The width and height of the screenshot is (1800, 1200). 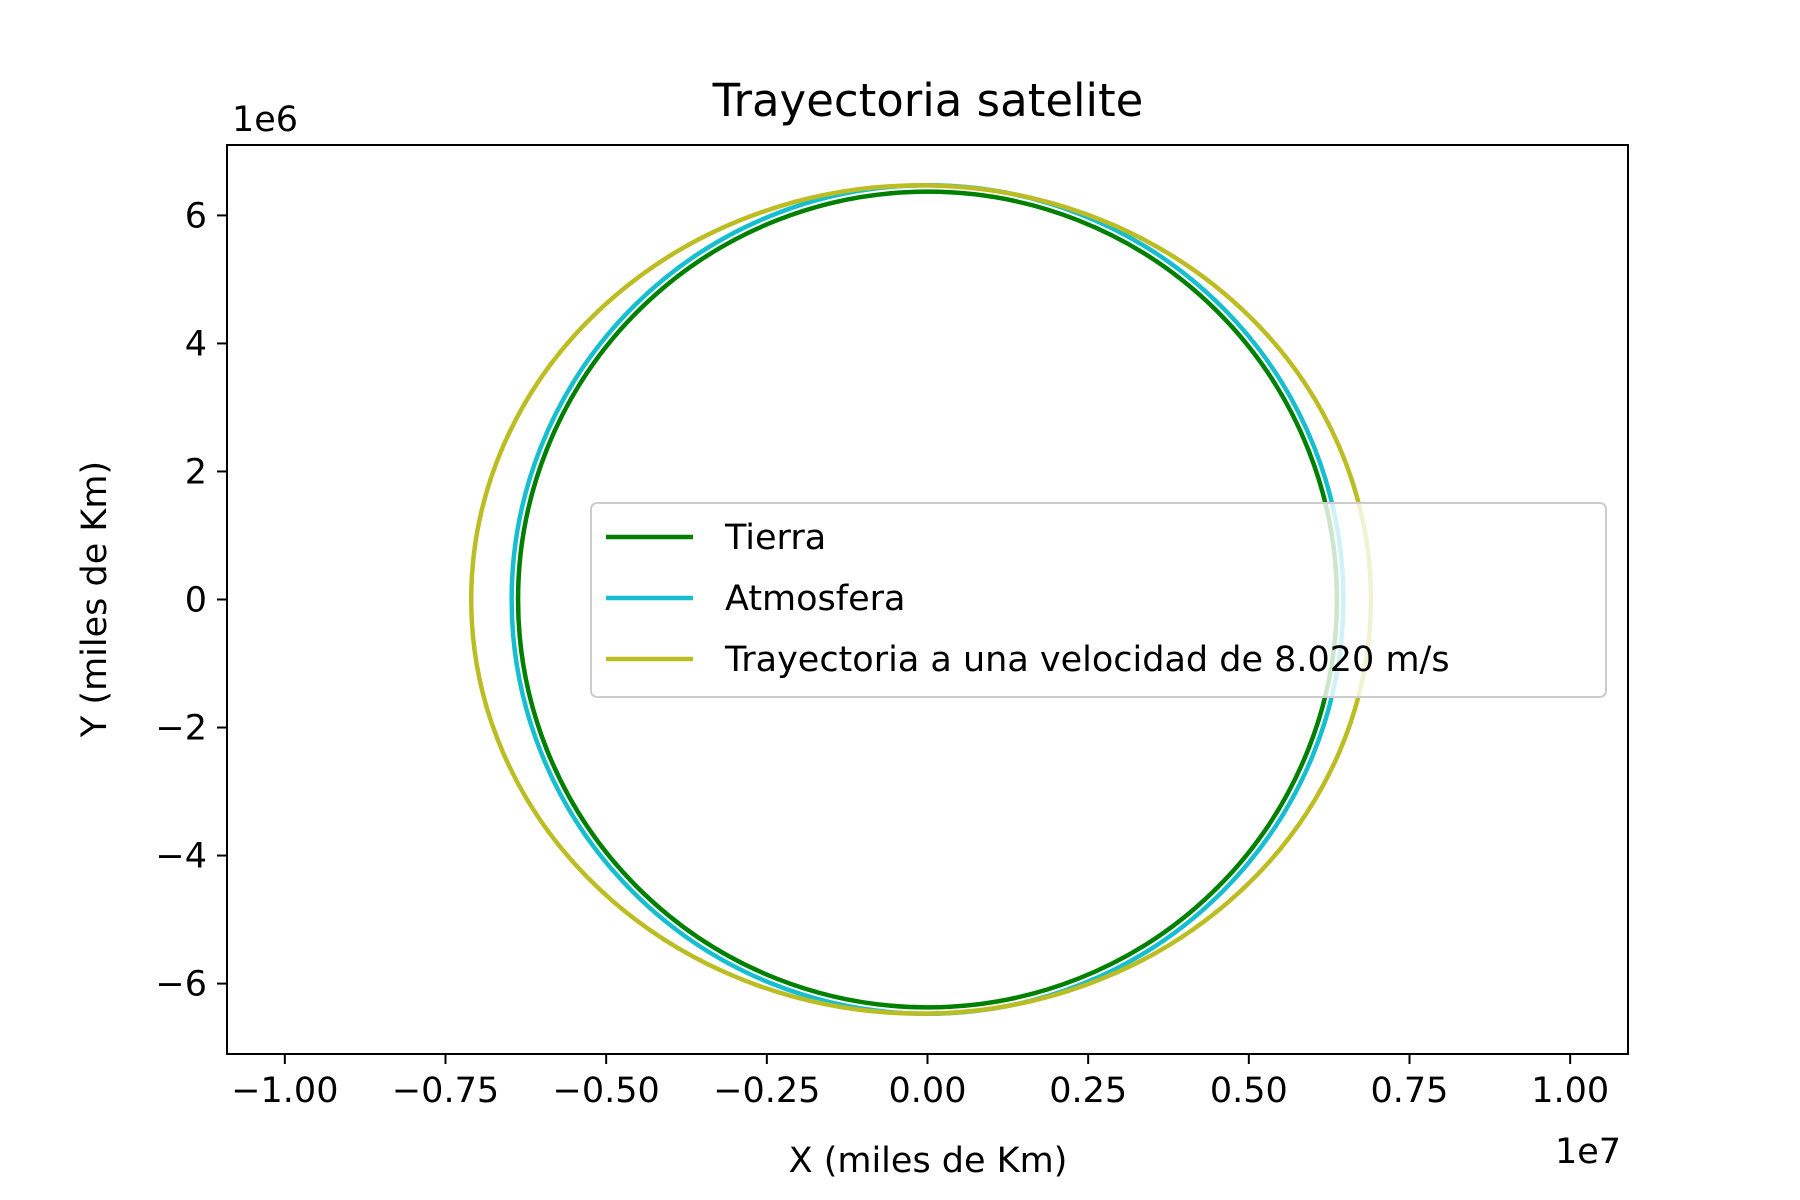 What do you see at coordinates (928, 100) in the screenshot?
I see `chart-title: Trayectoria satelite` at bounding box center [928, 100].